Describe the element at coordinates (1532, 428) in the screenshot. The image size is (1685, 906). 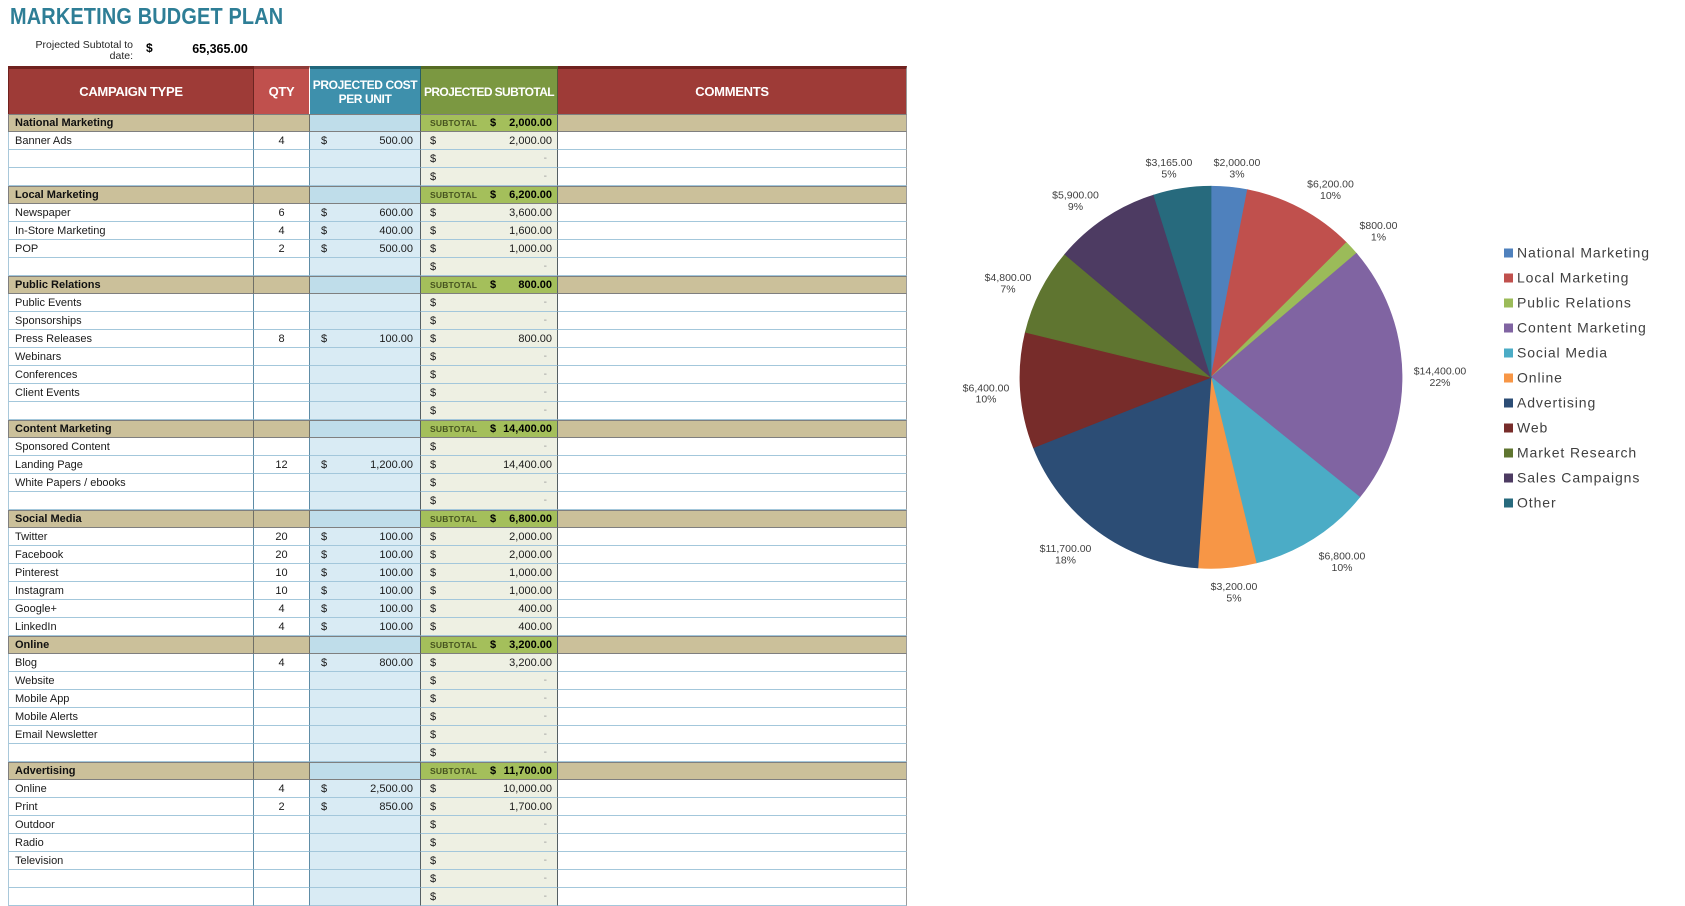
I see `svg-text: Web` at that location.